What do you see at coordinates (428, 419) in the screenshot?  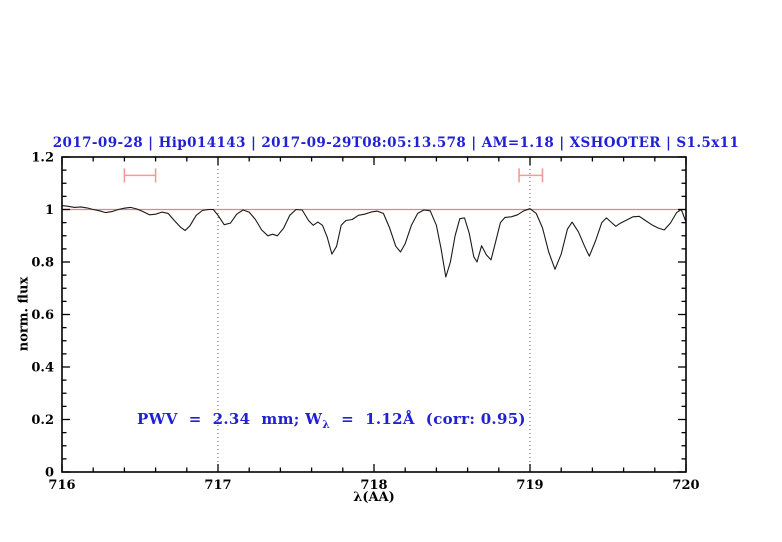 I see `pwv-annotation-post: = 1.12Å (corr: 0.95)` at bounding box center [428, 419].